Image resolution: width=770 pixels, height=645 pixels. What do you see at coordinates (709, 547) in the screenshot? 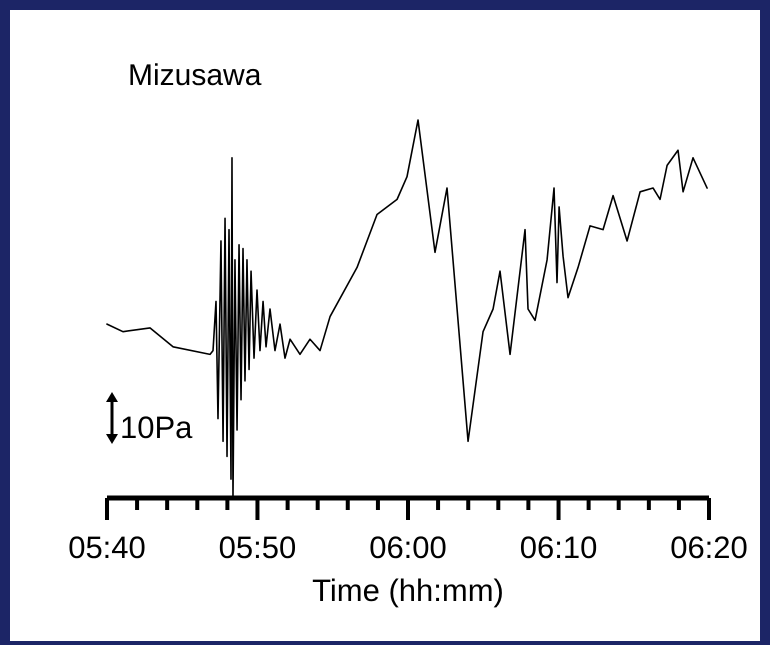
I see `x-tick-label: 06:20` at bounding box center [709, 547].